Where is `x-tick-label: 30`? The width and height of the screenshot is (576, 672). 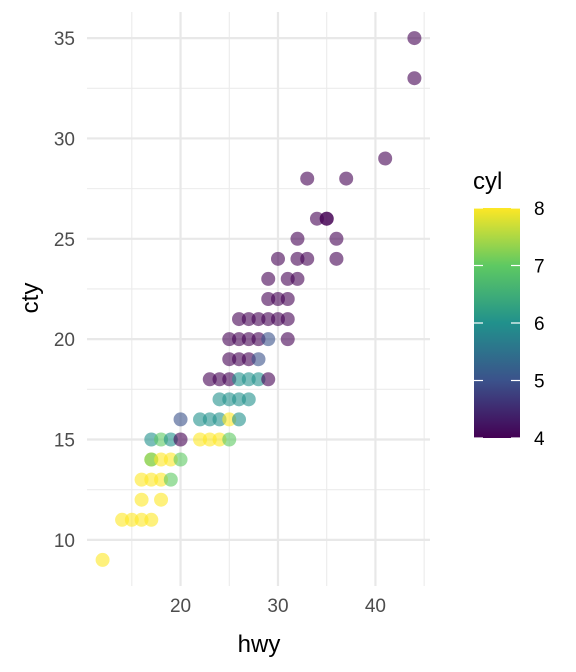 x-tick-label: 30 is located at coordinates (277, 606).